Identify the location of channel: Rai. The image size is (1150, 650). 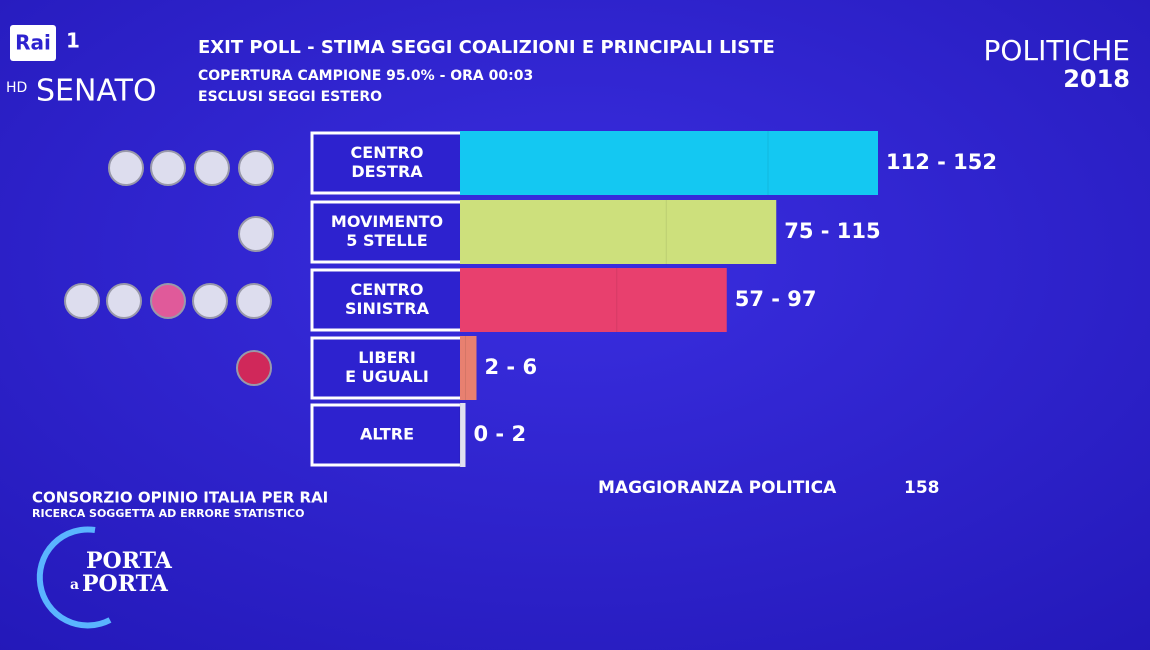
(33, 43).